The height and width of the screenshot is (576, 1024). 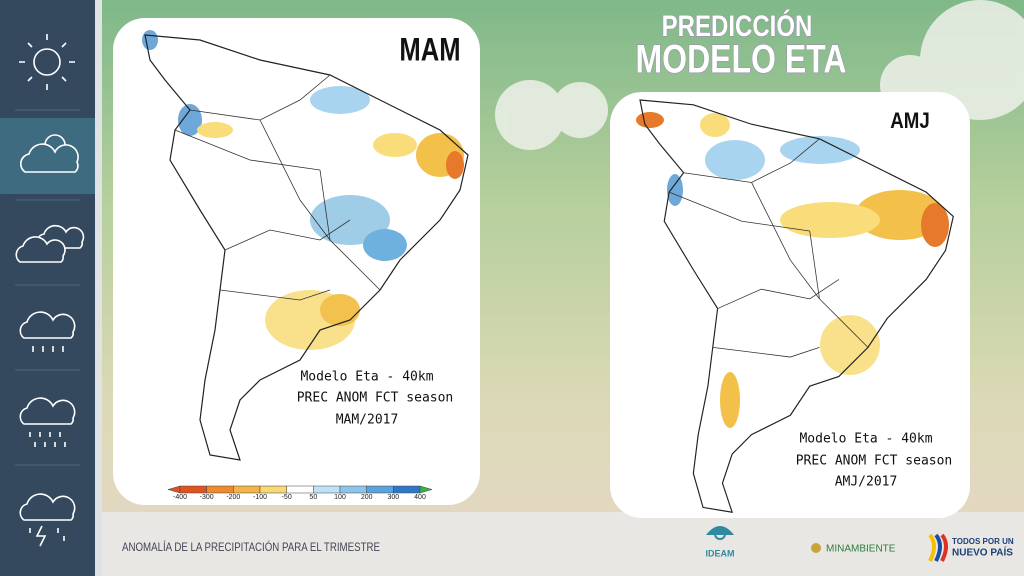 What do you see at coordinates (737, 25) in the screenshot?
I see `header-kicker: PREDICCIÓN` at bounding box center [737, 25].